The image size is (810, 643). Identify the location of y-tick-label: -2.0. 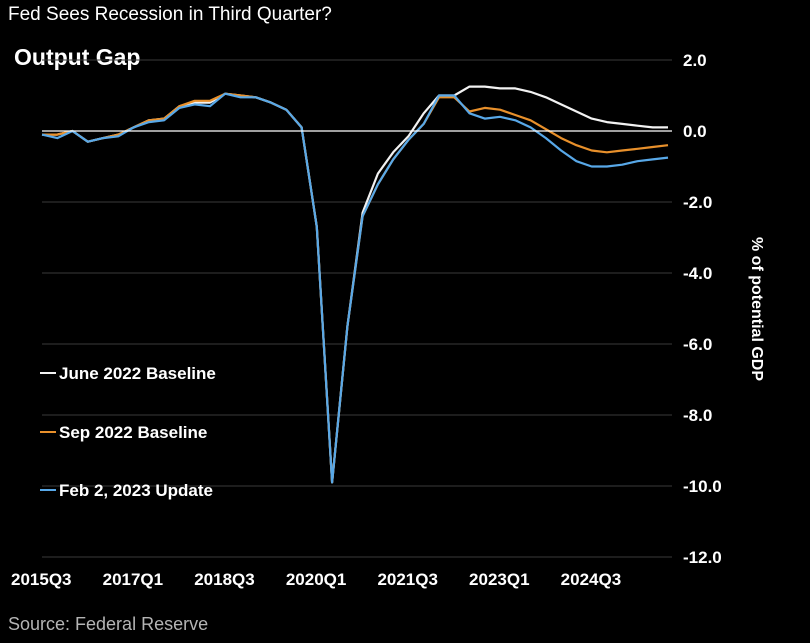
(697, 202).